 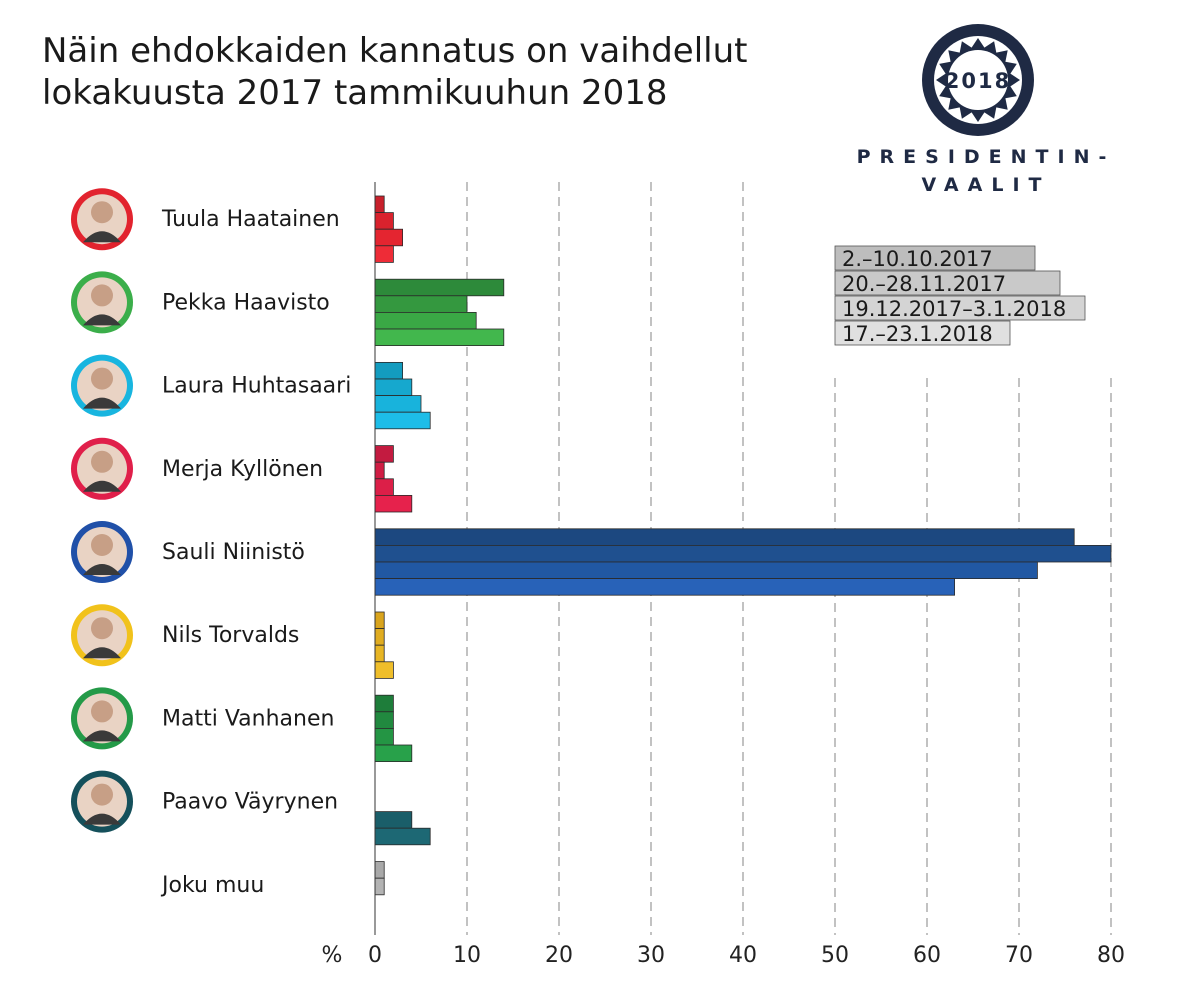 What do you see at coordinates (986, 185) in the screenshot?
I see `logo-word-line-2: VAALIT` at bounding box center [986, 185].